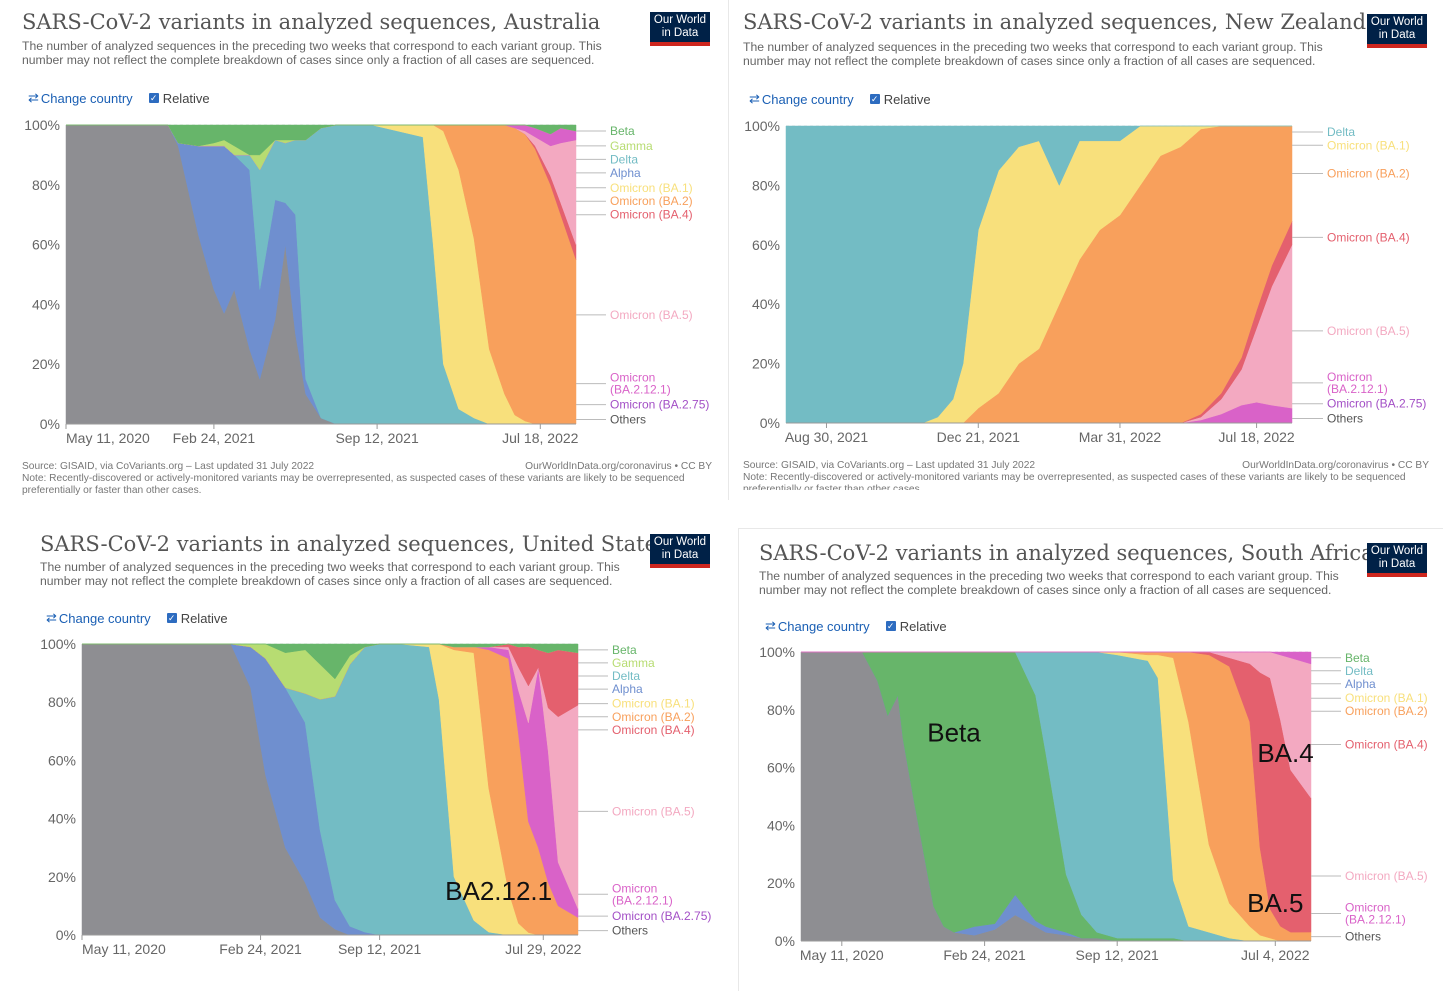 Image resolution: width=1456 pixels, height=991 pixels. Describe the element at coordinates (62, 760) in the screenshot. I see `y-tick-label: 60%` at that location.